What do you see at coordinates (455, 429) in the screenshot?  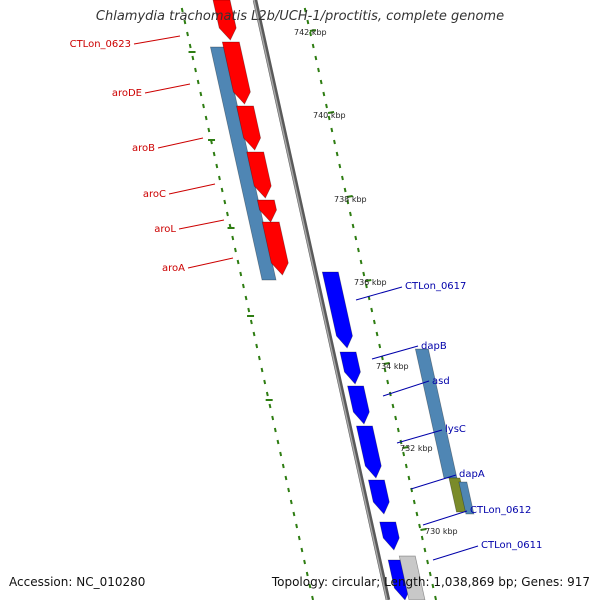 I see `gene-label: lysC` at bounding box center [455, 429].